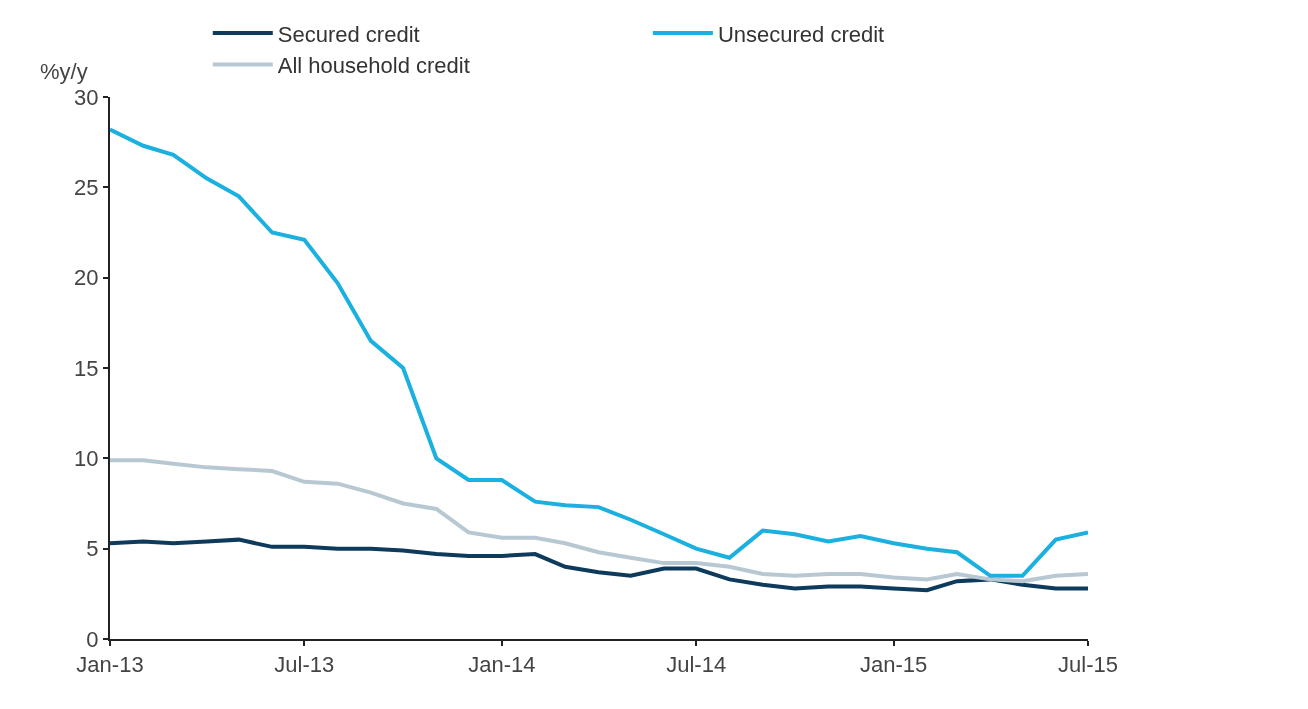 The height and width of the screenshot is (709, 1308). Describe the element at coordinates (373, 66) in the screenshot. I see `legend-label: All household credit` at that location.